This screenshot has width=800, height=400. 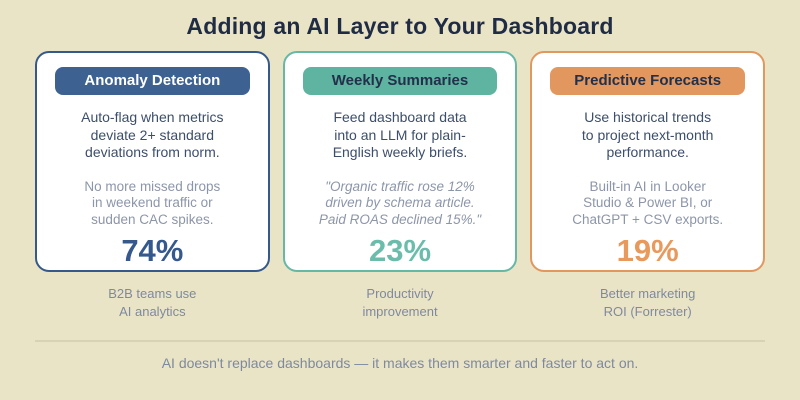 I want to click on text-line: performance., so click(x=647, y=152).